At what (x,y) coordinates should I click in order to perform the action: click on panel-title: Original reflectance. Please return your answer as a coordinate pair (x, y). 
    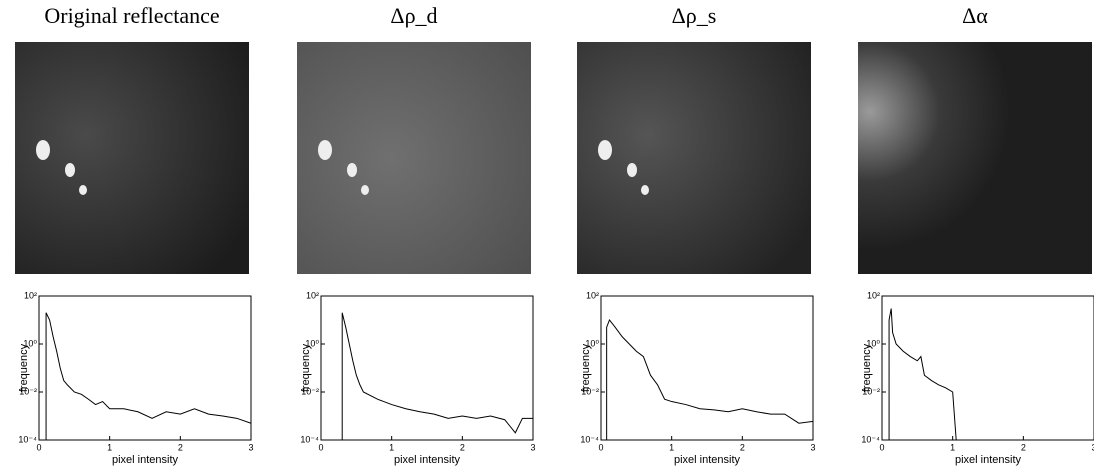
    Looking at the image, I should click on (131, 15).